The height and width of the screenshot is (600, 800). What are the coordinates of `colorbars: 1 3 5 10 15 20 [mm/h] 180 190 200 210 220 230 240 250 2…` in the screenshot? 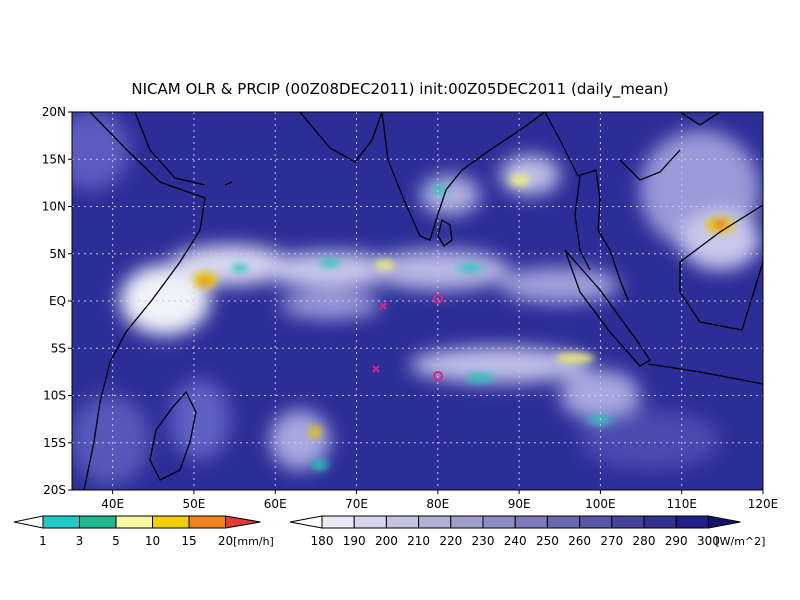 It's located at (389, 531).